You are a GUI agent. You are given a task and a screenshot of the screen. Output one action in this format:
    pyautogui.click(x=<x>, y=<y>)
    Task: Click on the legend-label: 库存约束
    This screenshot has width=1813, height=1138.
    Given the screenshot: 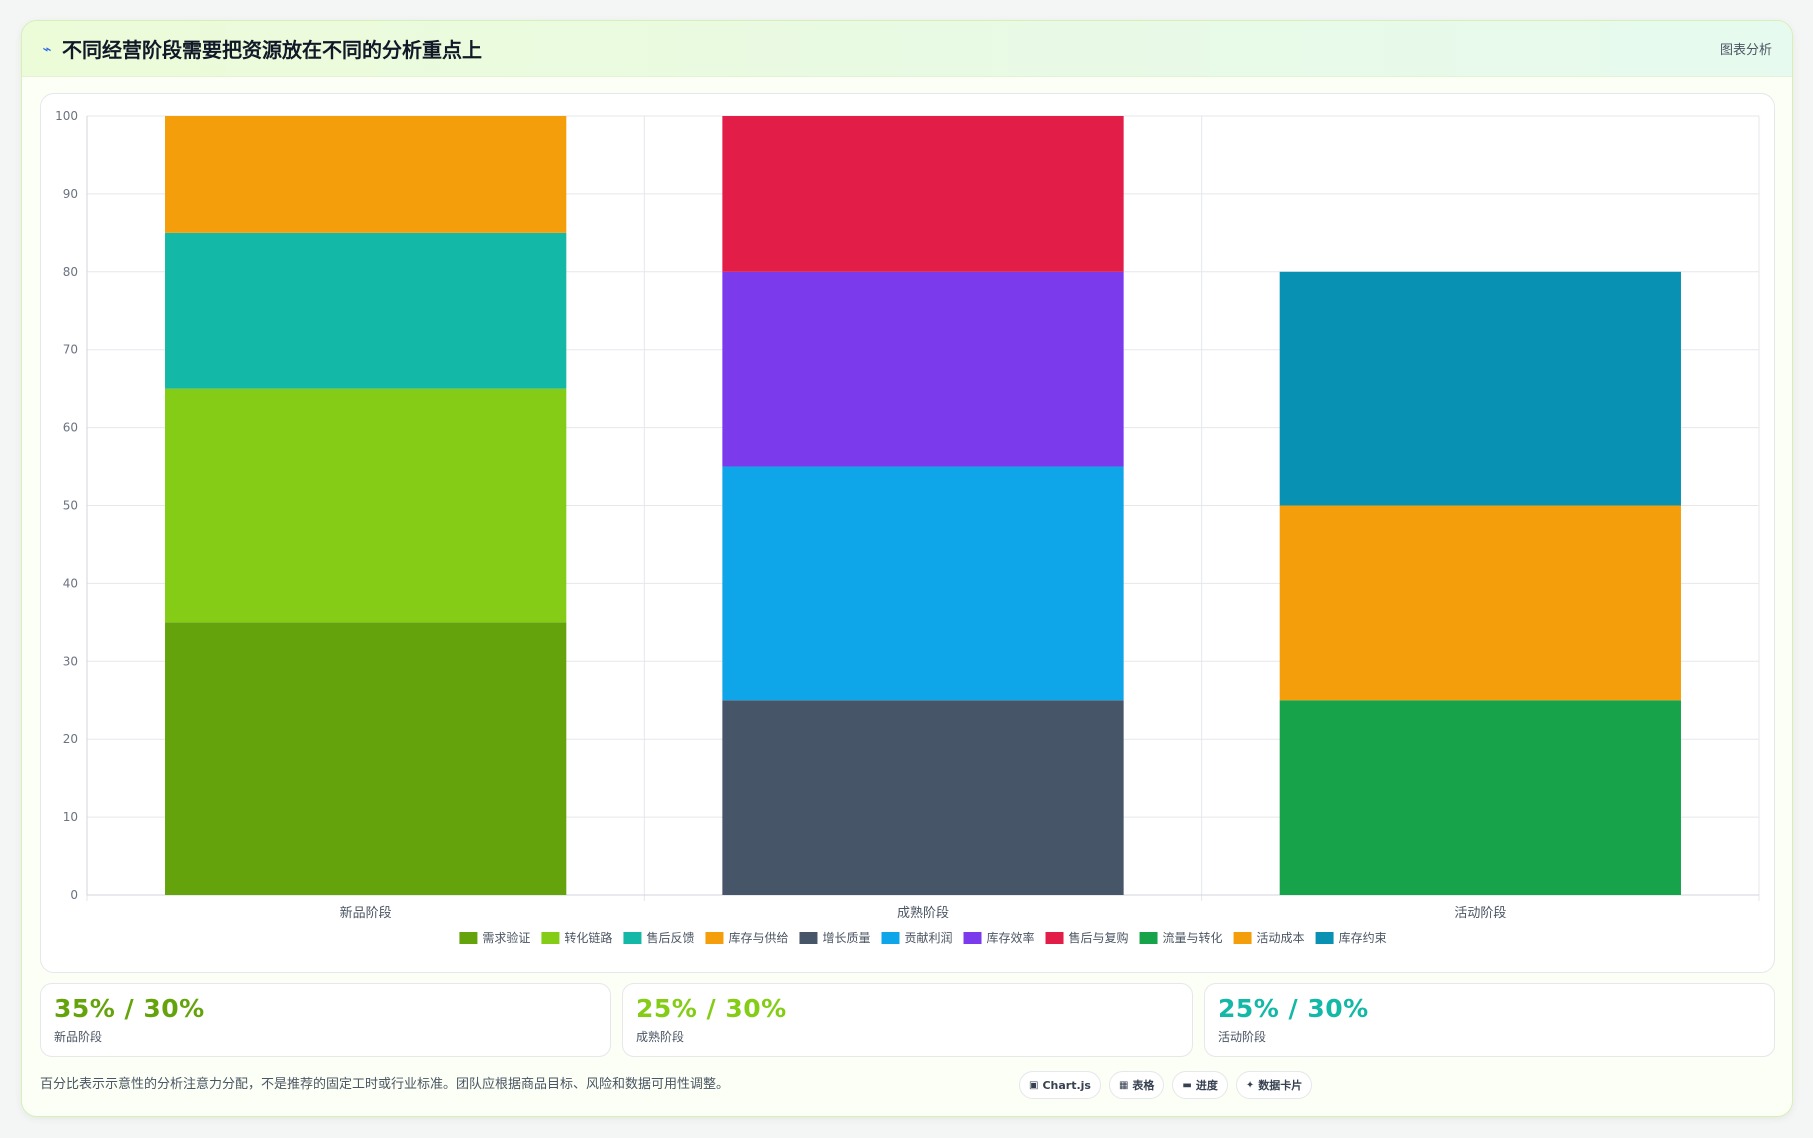 What is the action you would take?
    pyautogui.click(x=1363, y=937)
    